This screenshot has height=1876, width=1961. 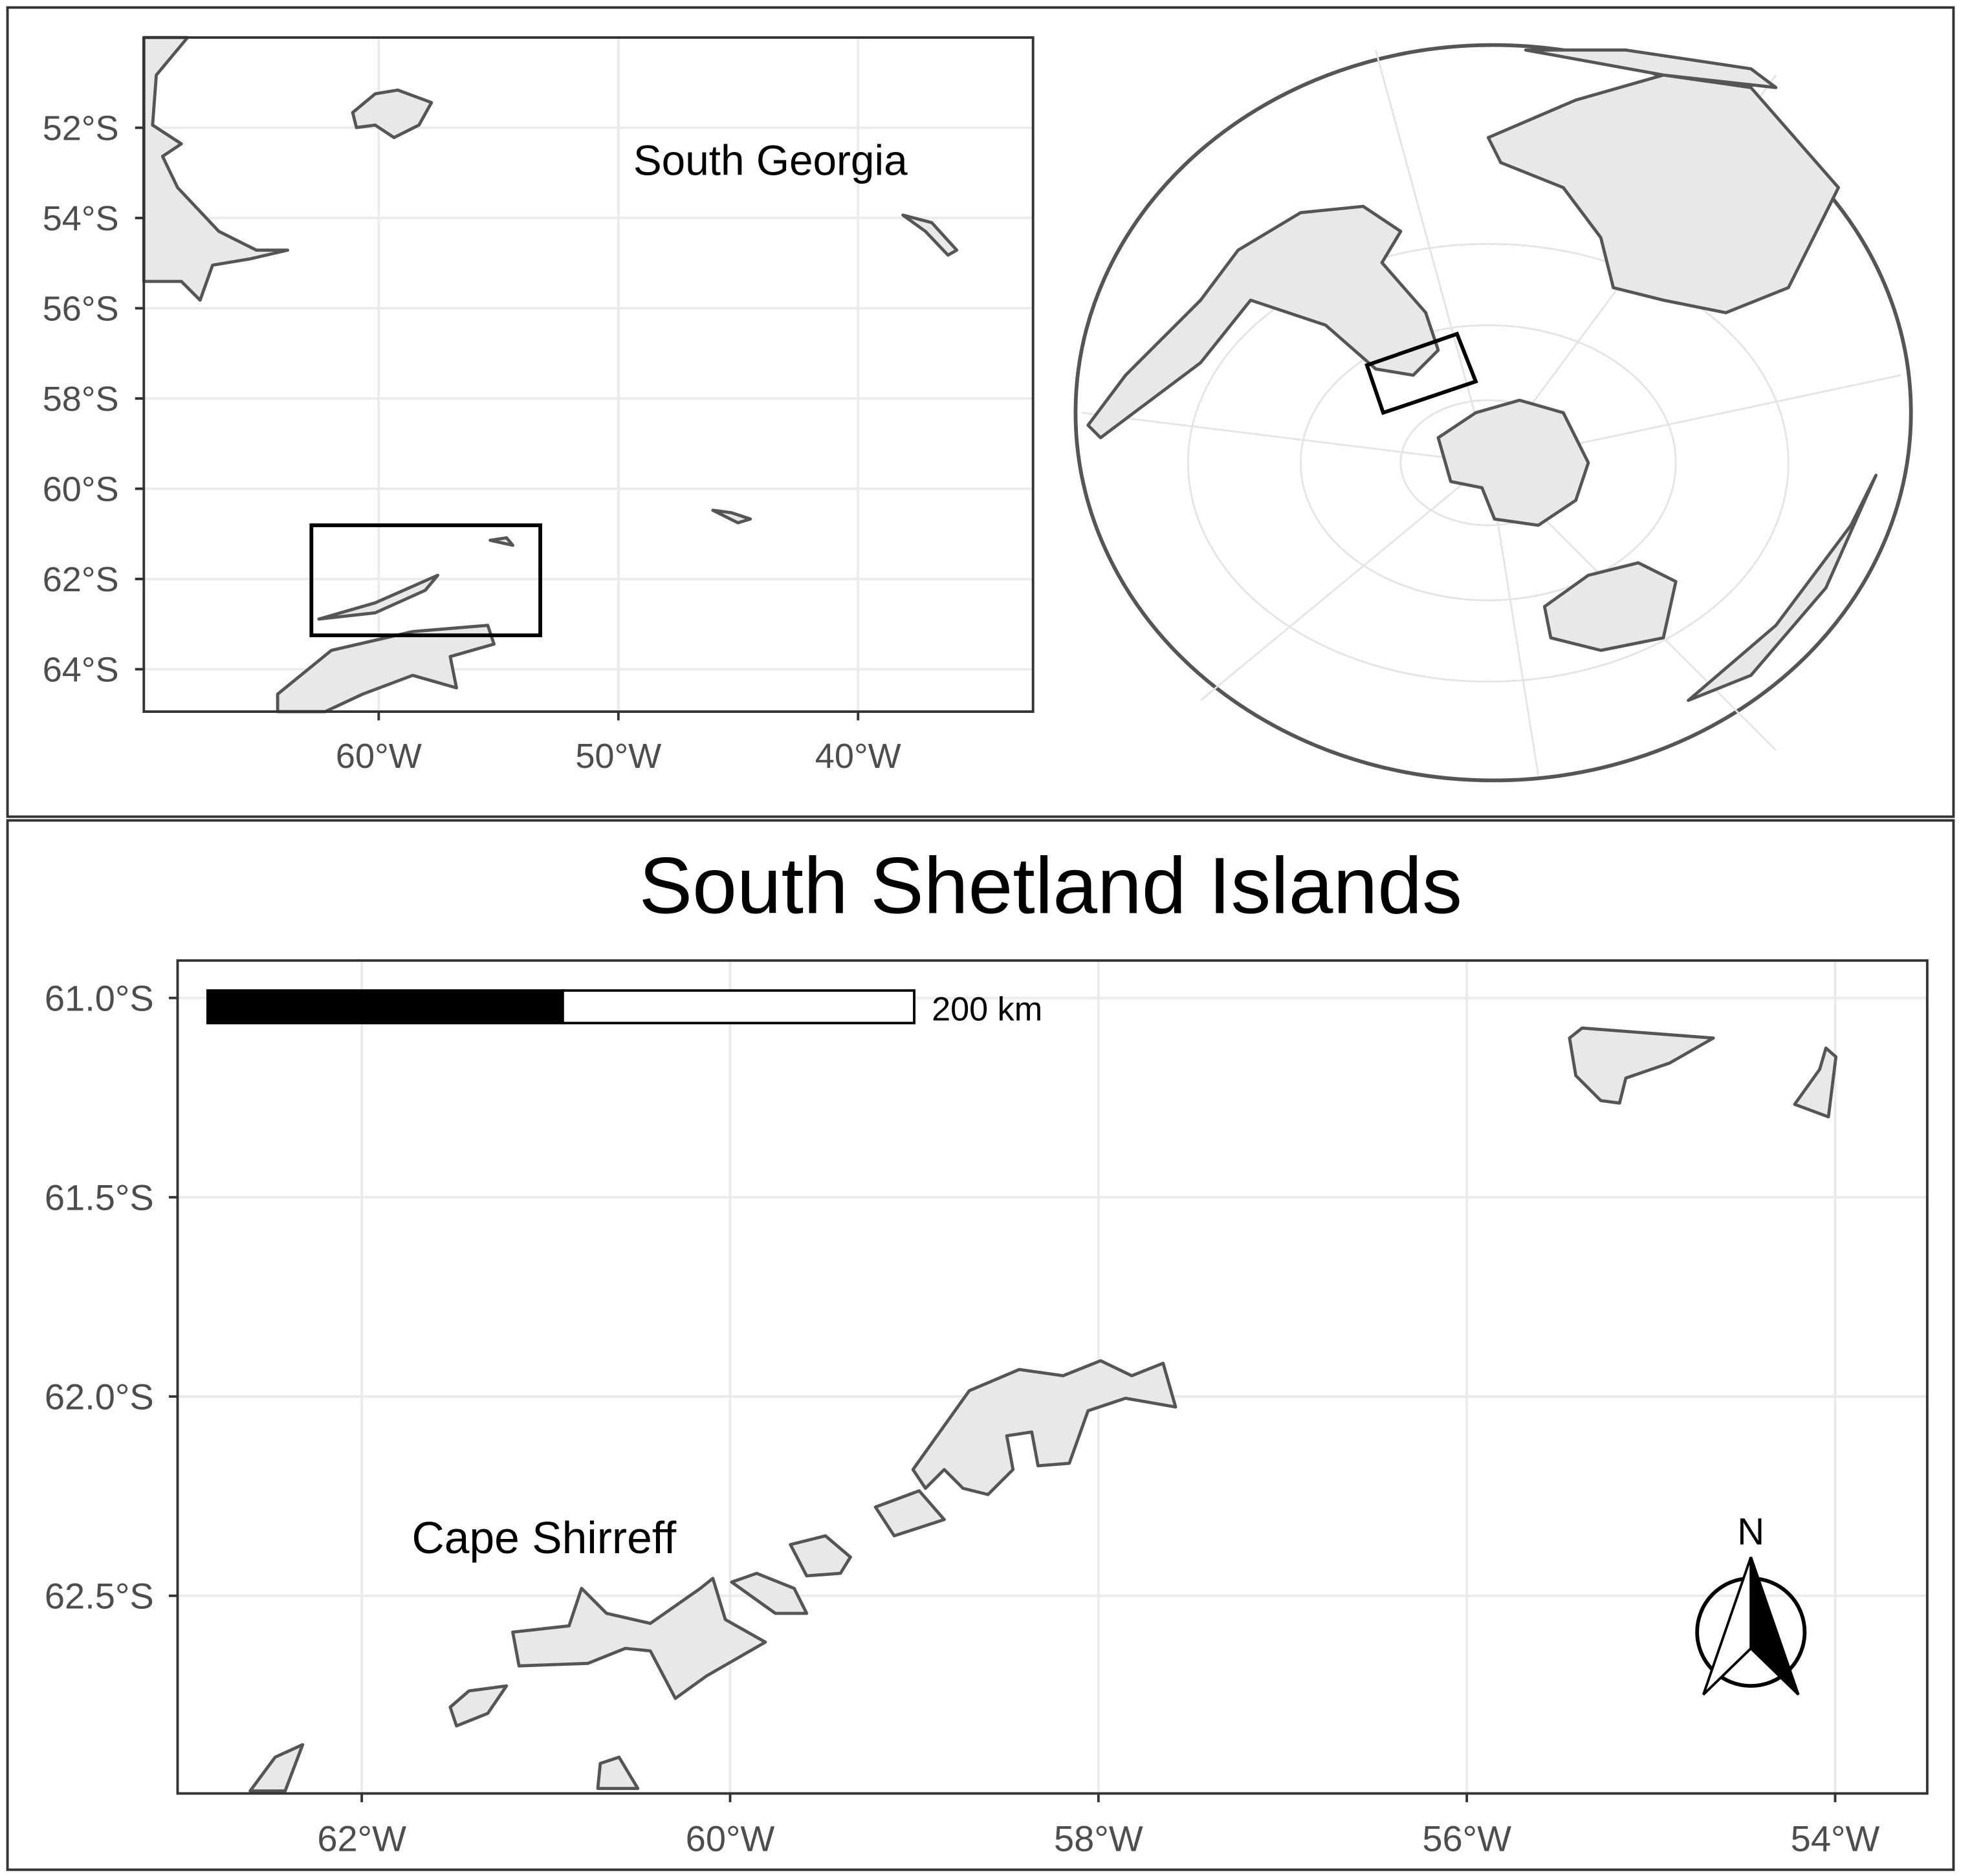 I want to click on y-tick-label: 61.0°S, so click(x=100, y=997).